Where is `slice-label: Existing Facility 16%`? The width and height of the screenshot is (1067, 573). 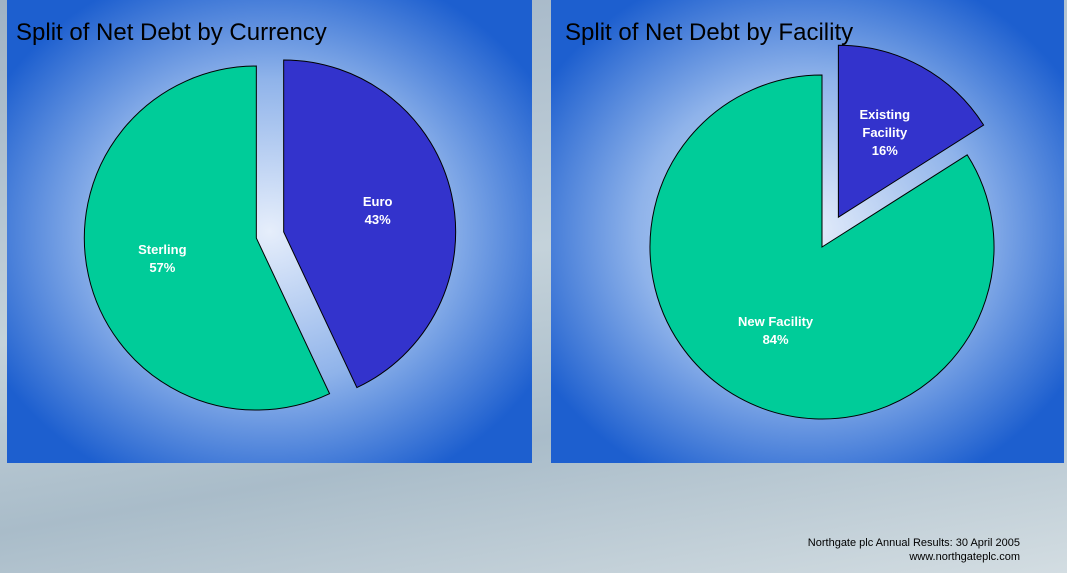
slice-label: Existing Facility 16% is located at coordinates (885, 133).